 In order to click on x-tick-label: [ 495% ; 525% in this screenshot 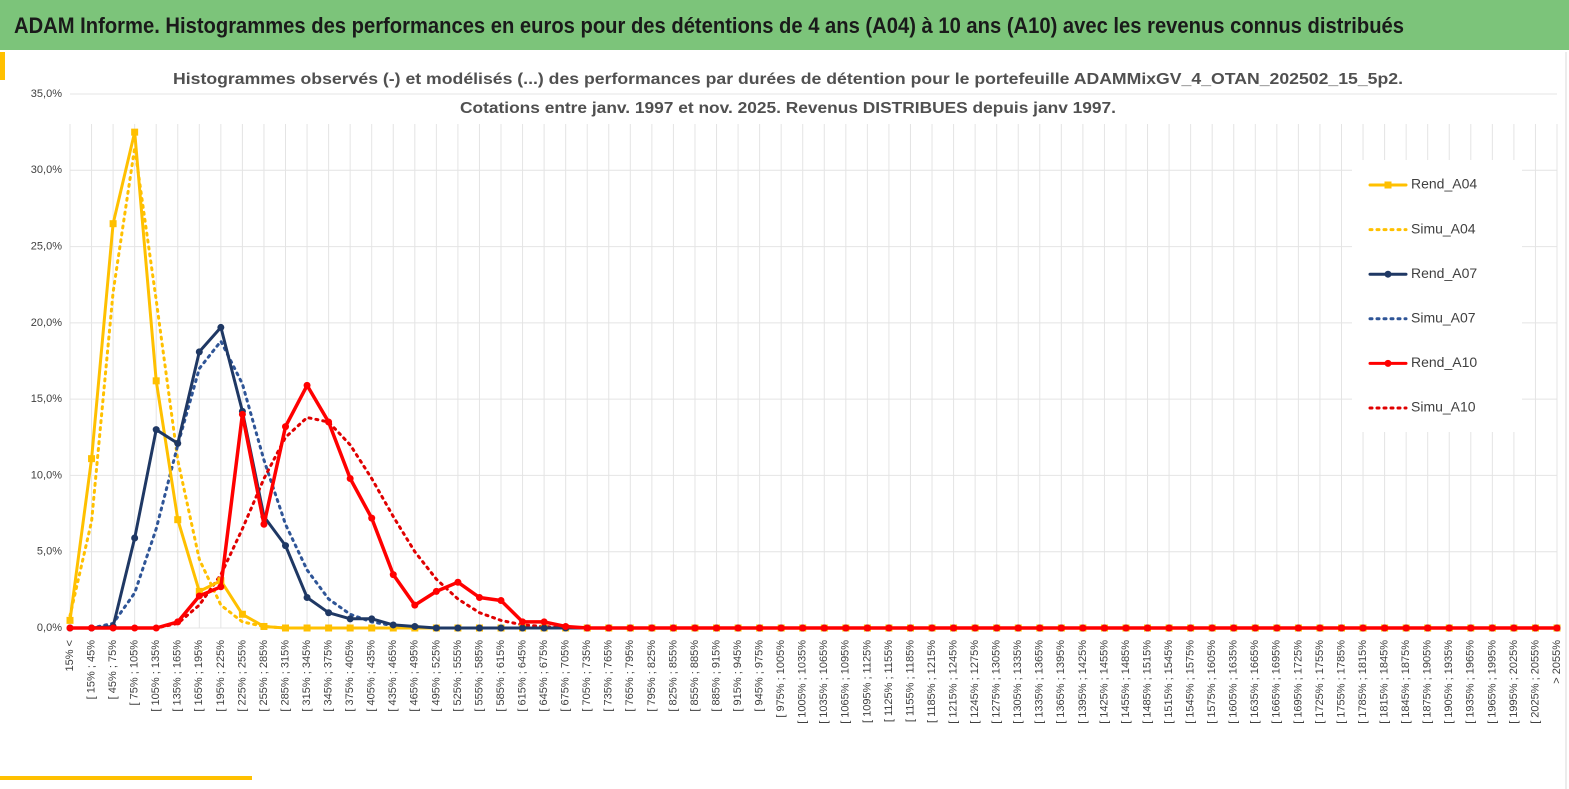, I will do `click(436, 676)`.